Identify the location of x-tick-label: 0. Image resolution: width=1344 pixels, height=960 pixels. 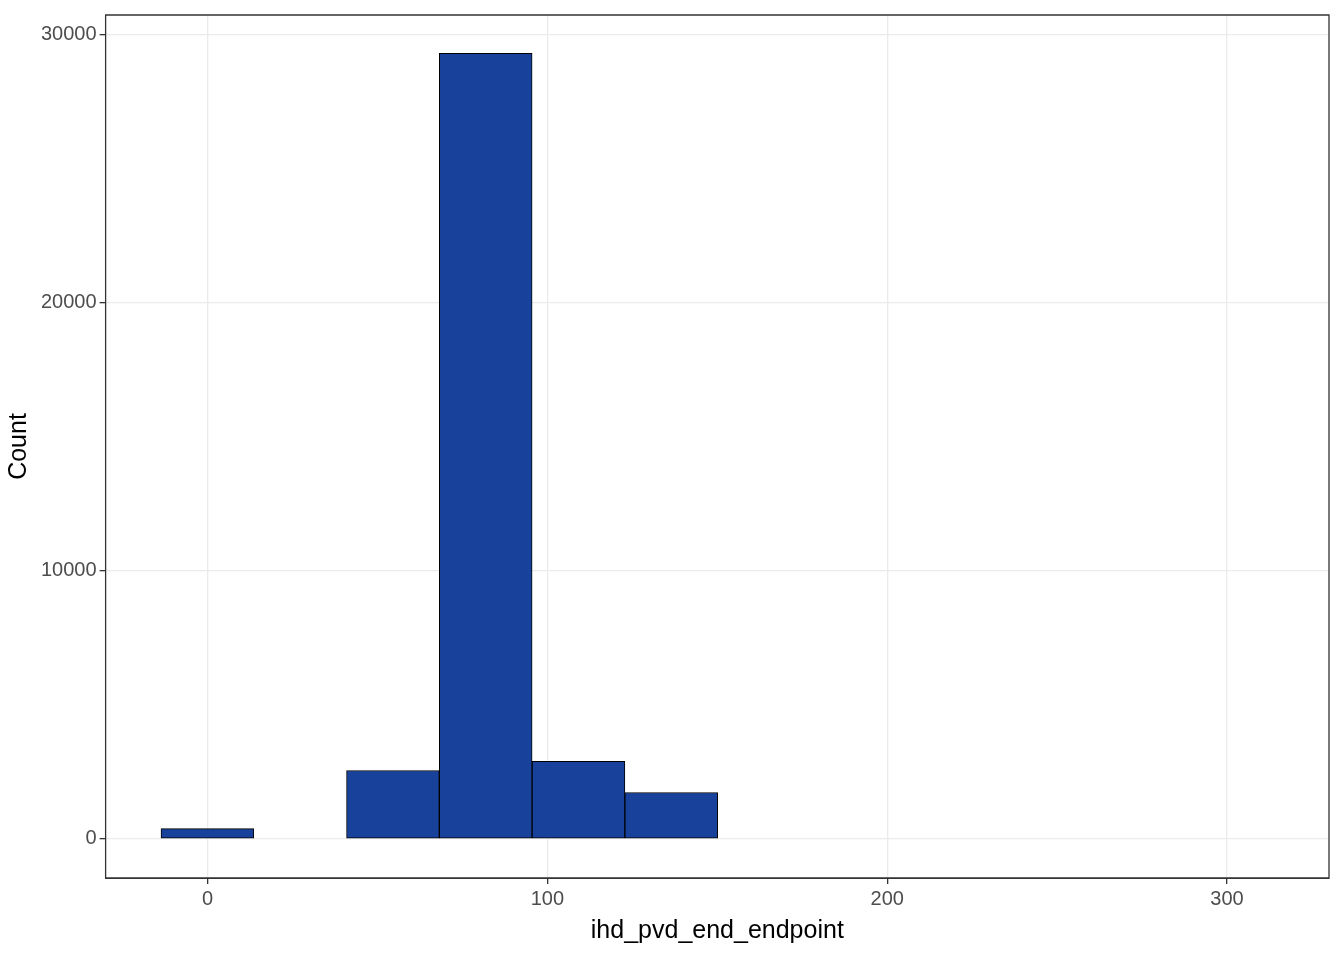
(208, 897).